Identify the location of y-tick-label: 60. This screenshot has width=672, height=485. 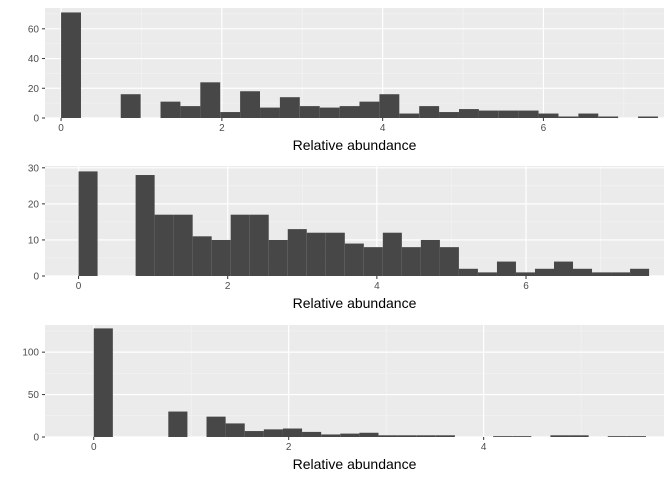
(34, 29).